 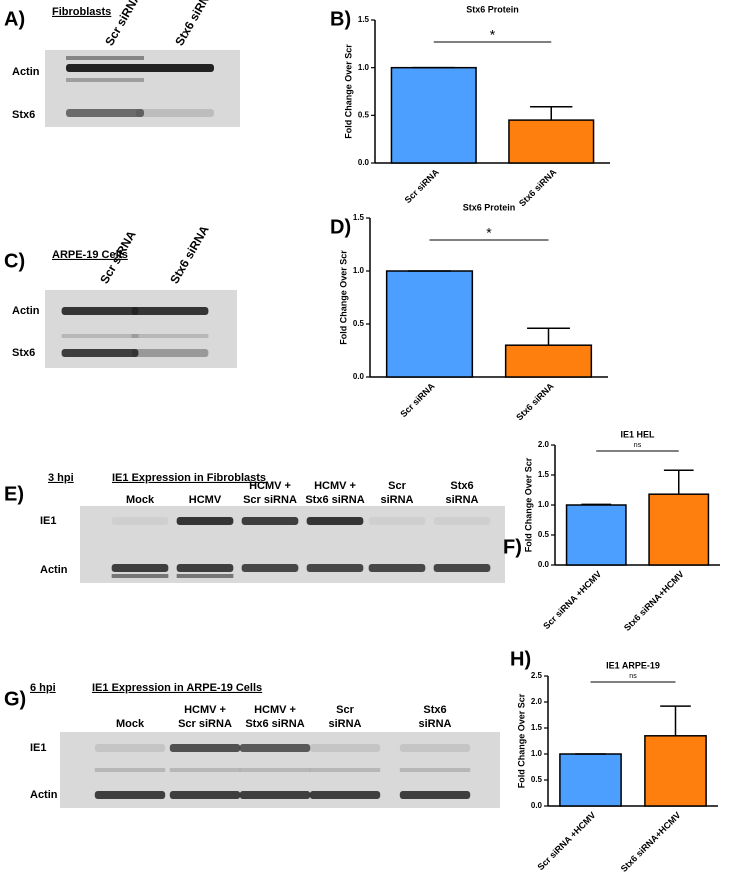 I want to click on chart-title: Stx6 Protein, so click(x=489, y=207).